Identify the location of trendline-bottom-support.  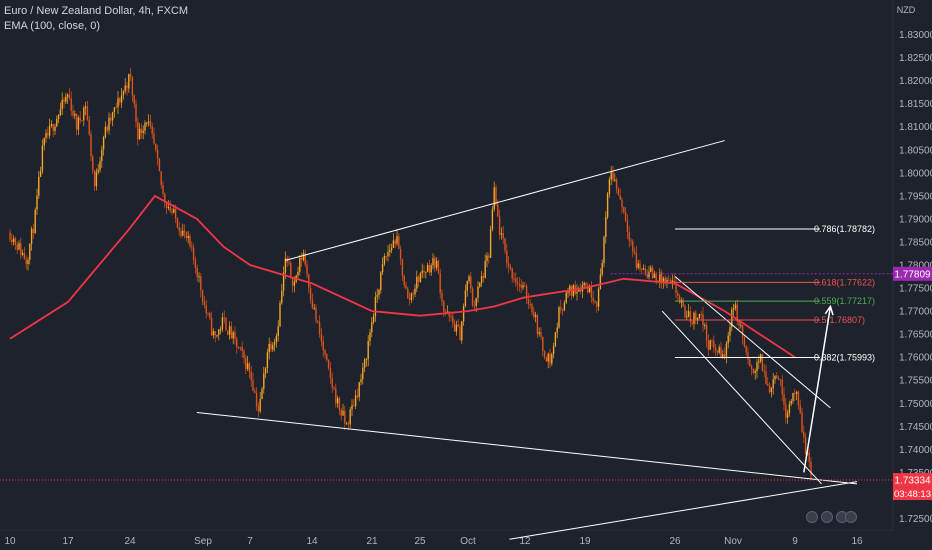
(683, 510).